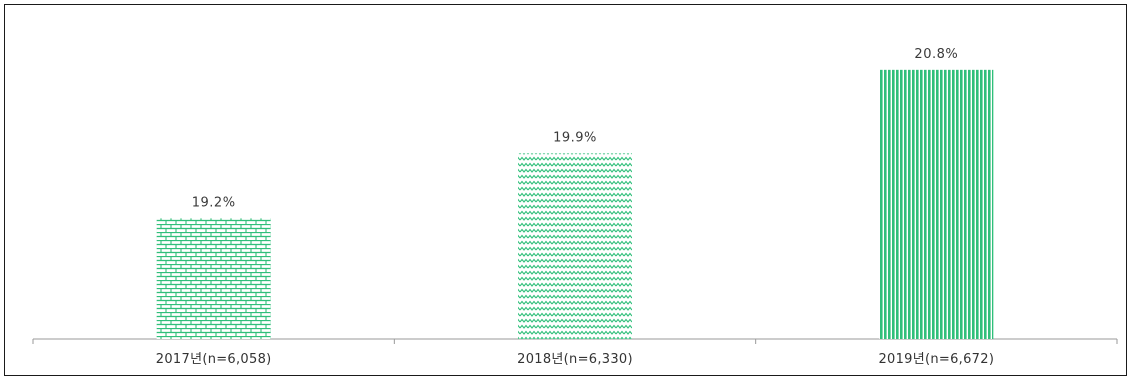 This screenshot has height=380, width=1133. Describe the element at coordinates (575, 359) in the screenshot. I see `x-tick-label-2: 2018년(n=6,330)` at that location.